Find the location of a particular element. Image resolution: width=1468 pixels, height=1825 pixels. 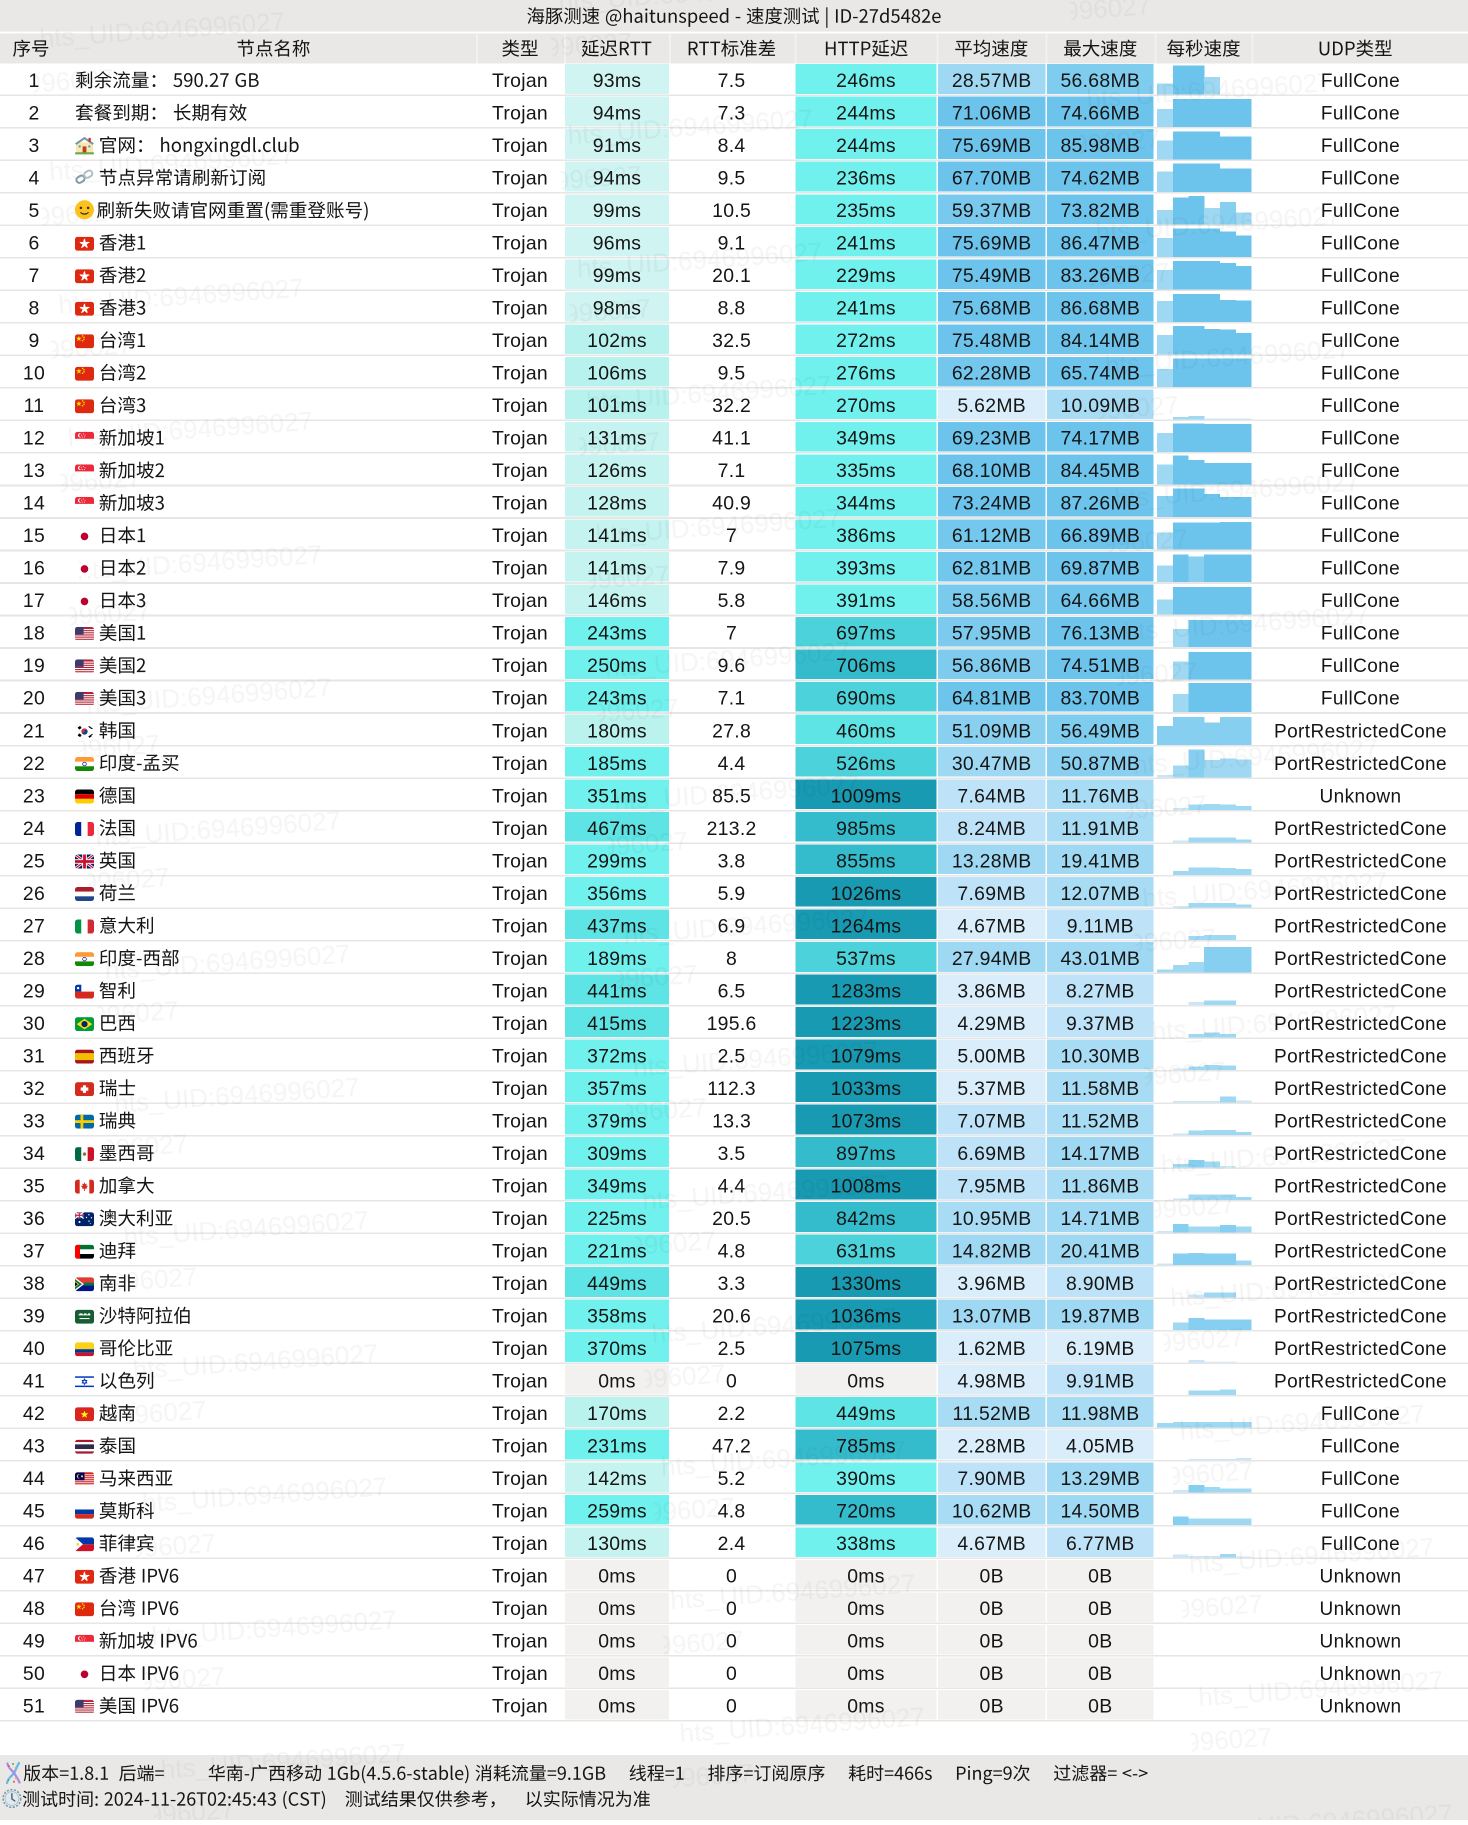

svg-text: 7.9 is located at coordinates (732, 569).